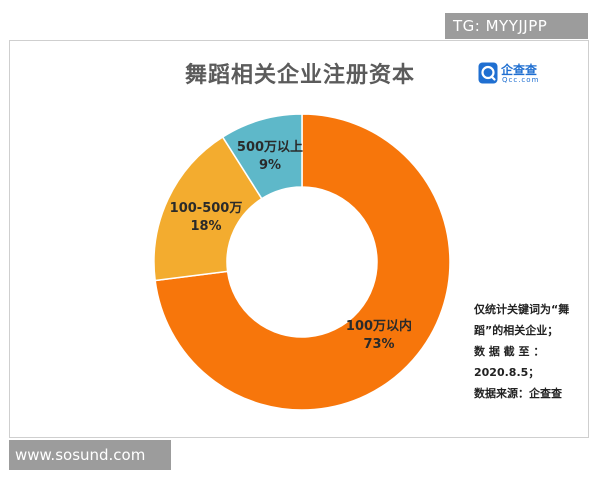 This screenshot has height=480, width=600. I want to click on qcc-logo: 企查查 Qcc.com, so click(518, 74).